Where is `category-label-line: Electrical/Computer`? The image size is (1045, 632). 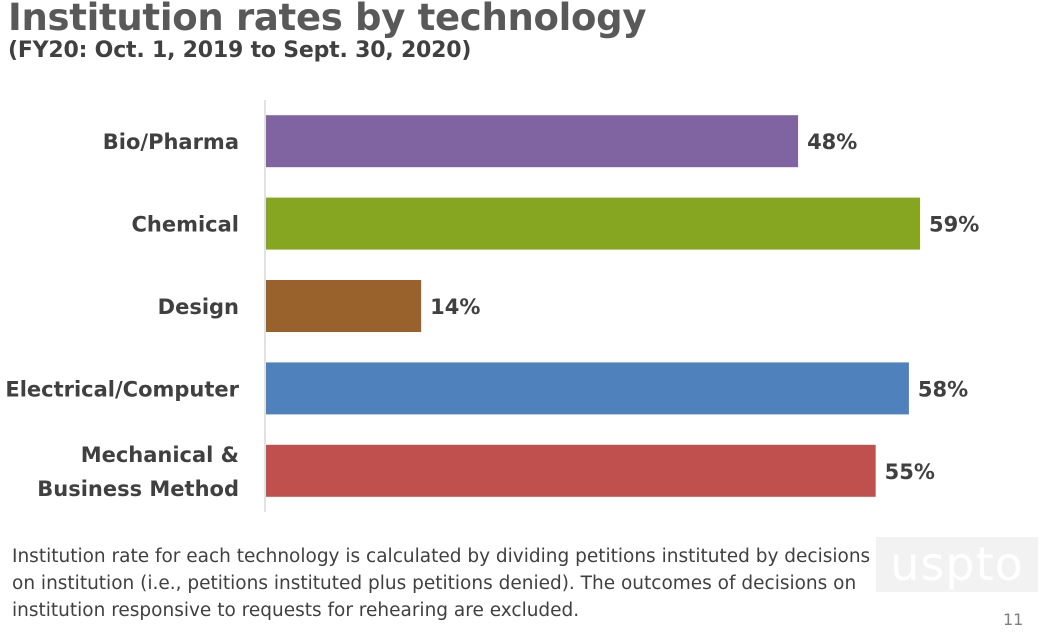
category-label-line: Electrical/Computer is located at coordinates (122, 389).